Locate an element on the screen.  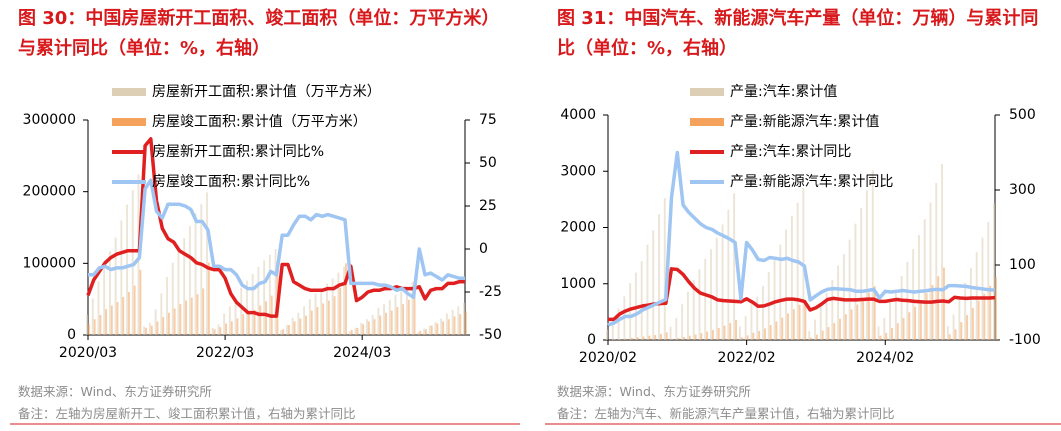
x-tick-label: 2024/03 is located at coordinates (362, 353).